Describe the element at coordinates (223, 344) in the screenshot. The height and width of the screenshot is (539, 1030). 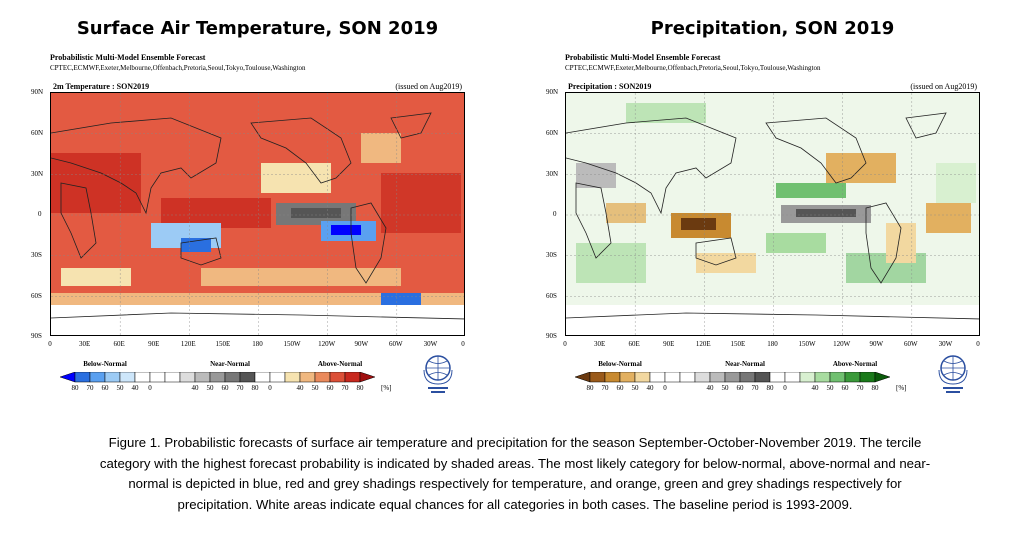
I see `lon-label: 150E` at that location.